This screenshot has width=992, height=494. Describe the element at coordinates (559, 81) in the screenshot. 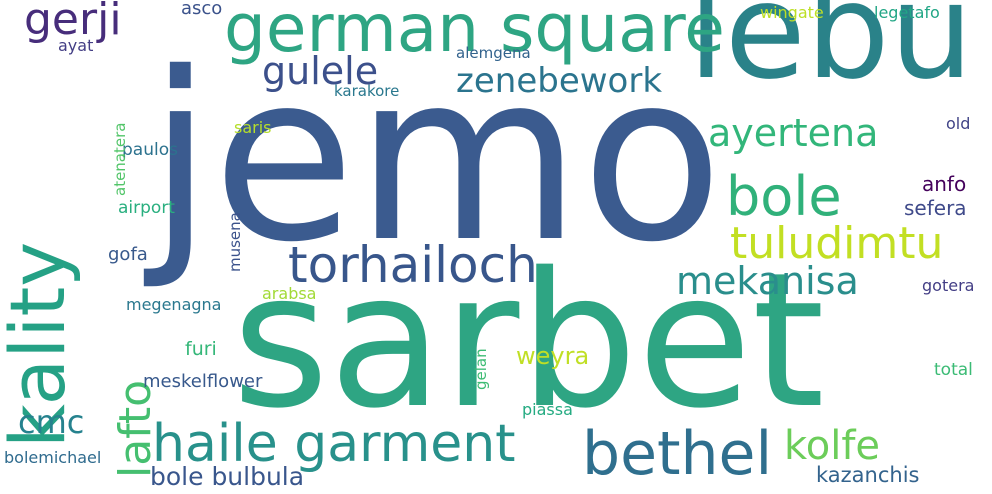

I see `word-zenebework: zenebework` at that location.